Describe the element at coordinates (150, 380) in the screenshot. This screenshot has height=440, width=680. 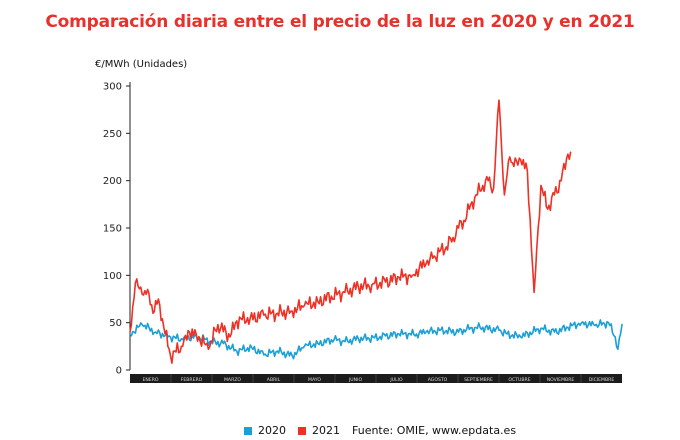
I see `x-tick-label: ENERO` at that location.